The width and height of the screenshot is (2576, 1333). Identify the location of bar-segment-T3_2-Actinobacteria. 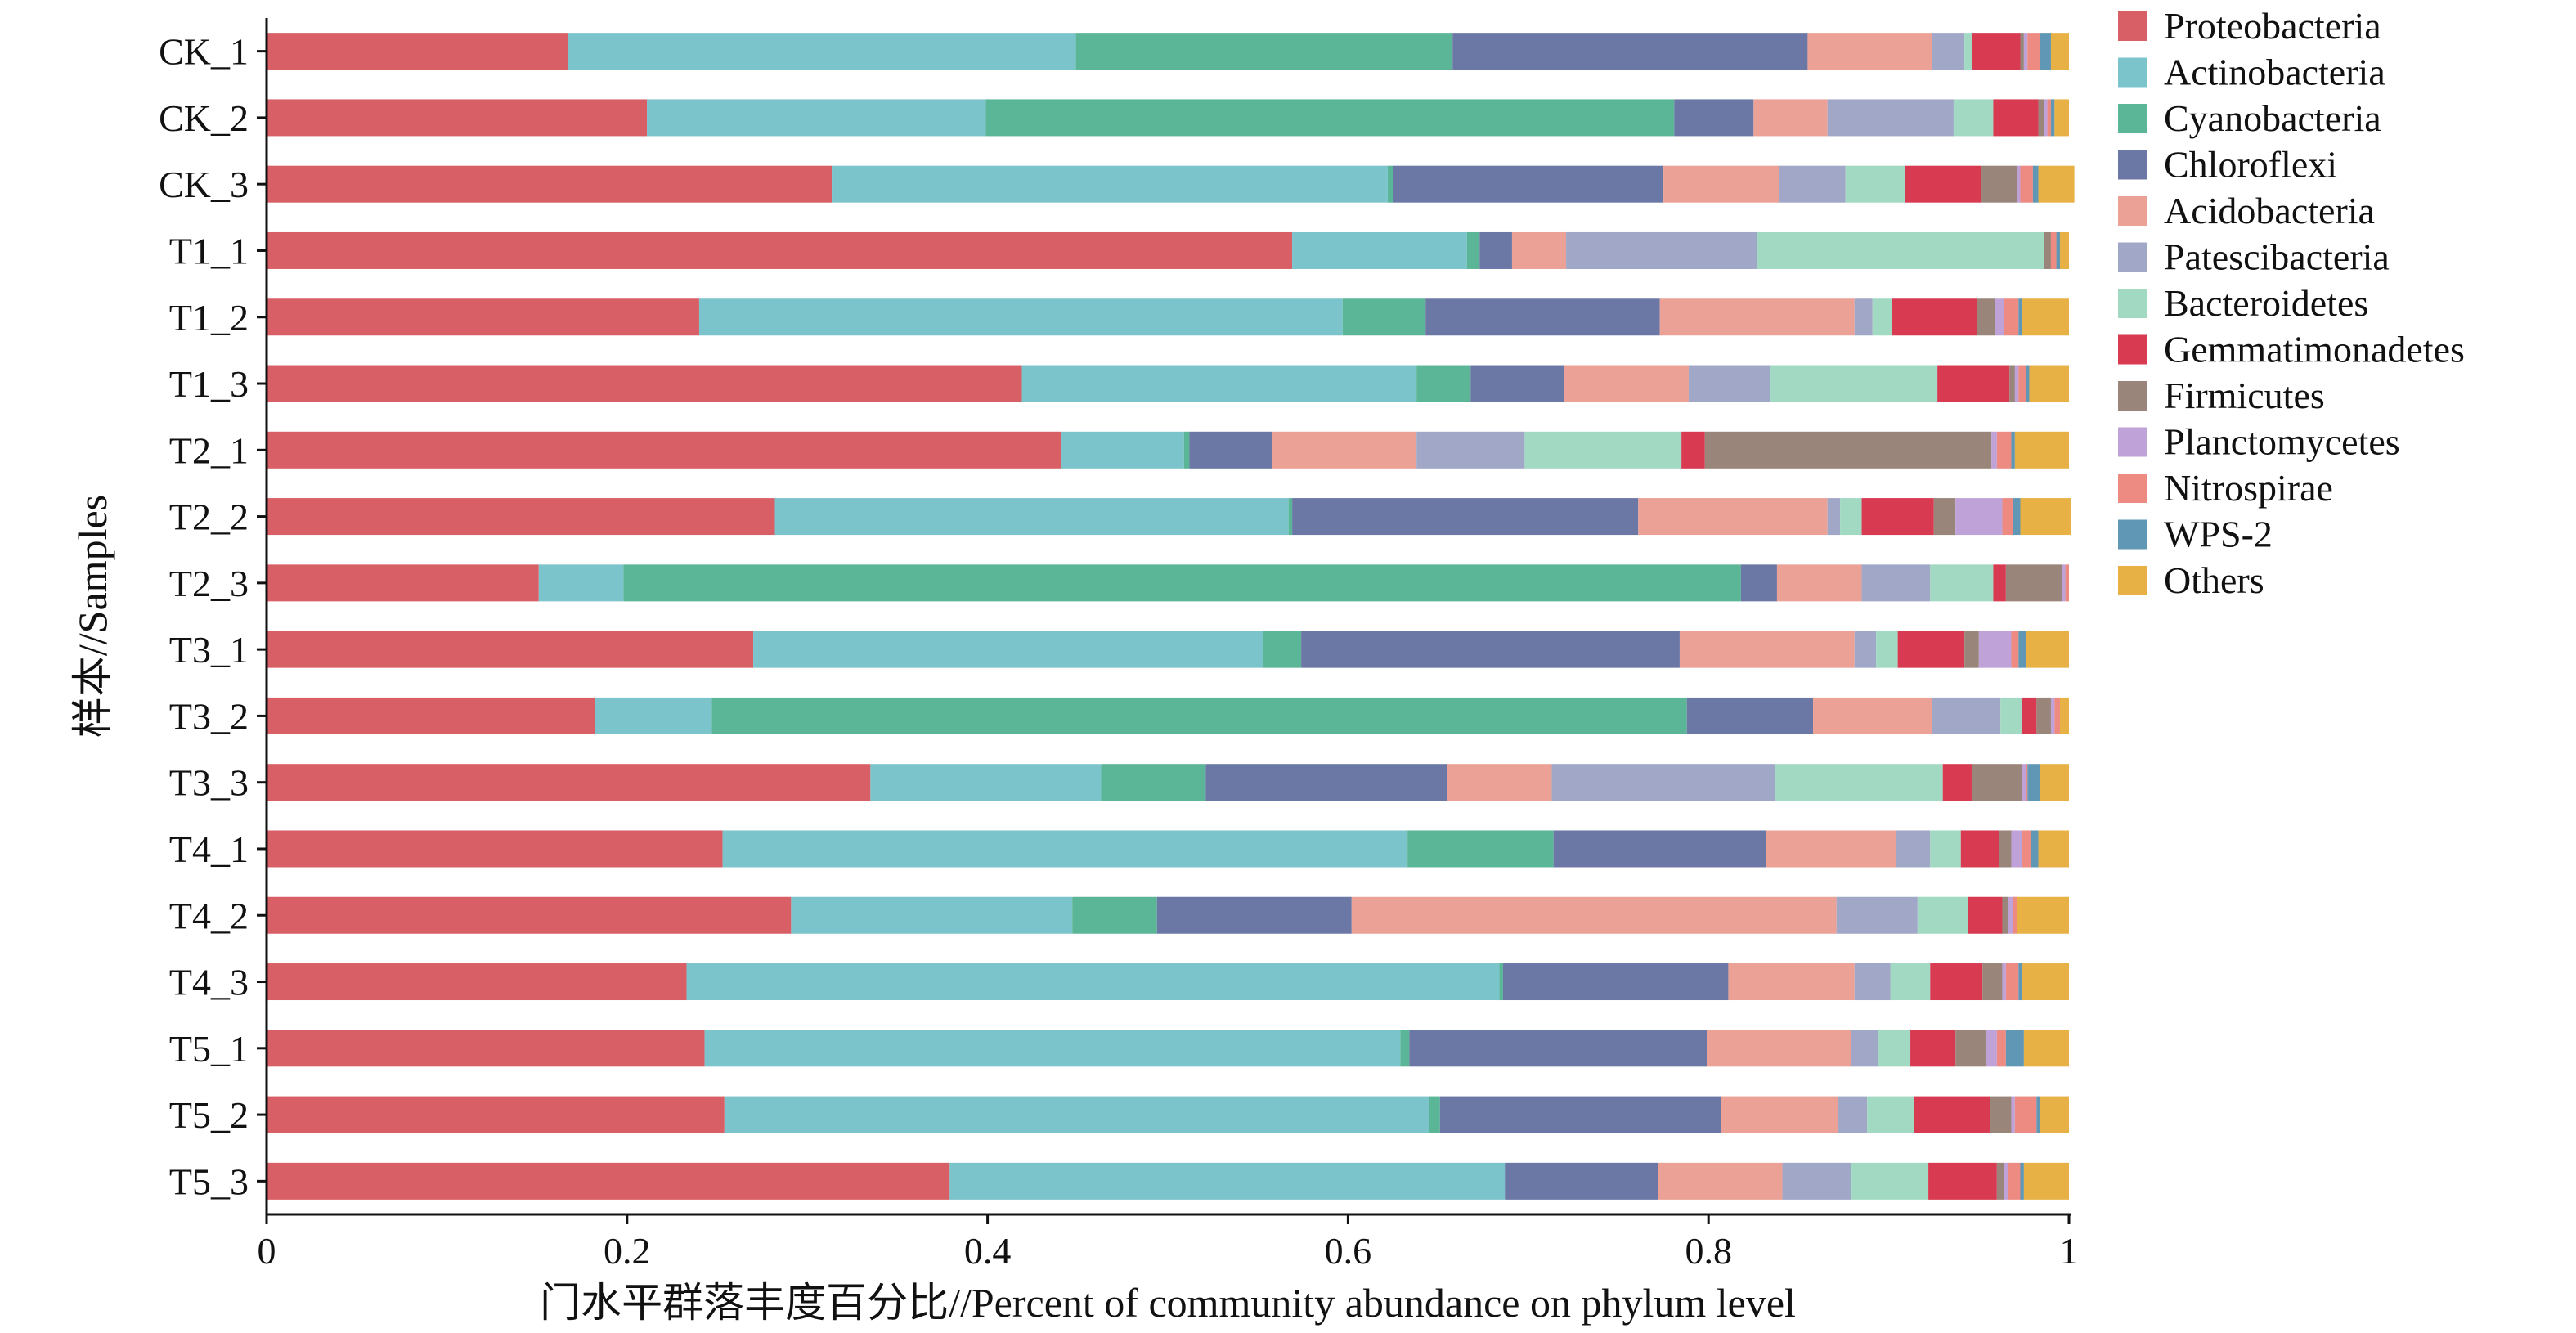
(654, 715).